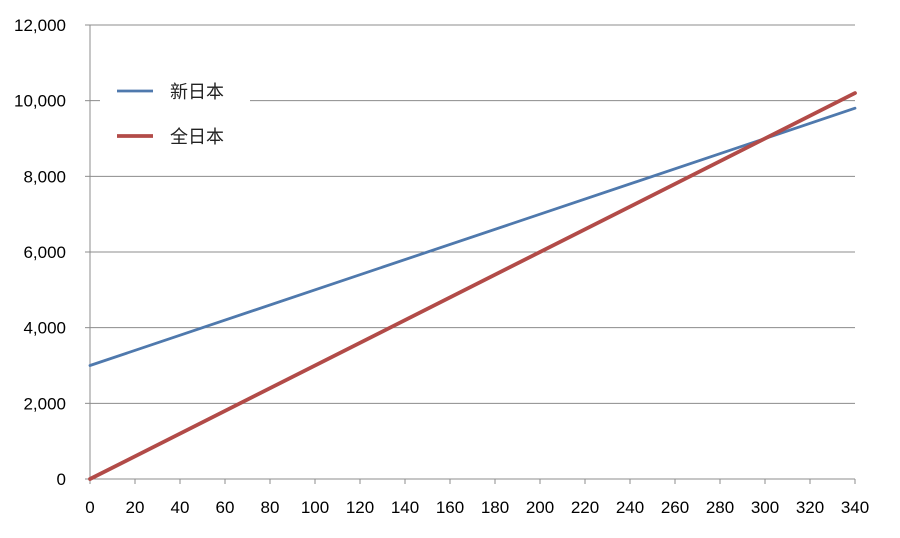 The image size is (900, 538). What do you see at coordinates (40, 25) in the screenshot?
I see `y-tick-label: 12,000` at bounding box center [40, 25].